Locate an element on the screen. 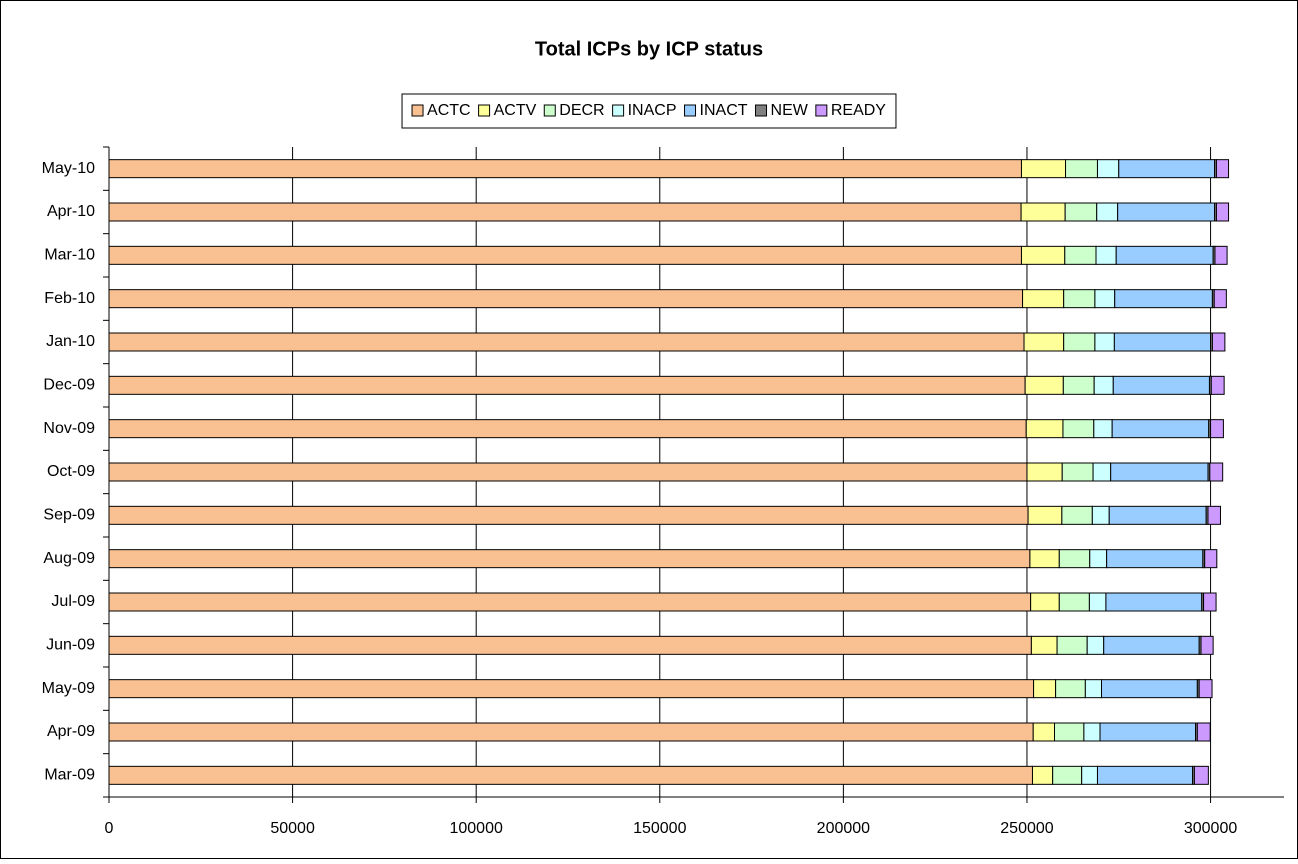 The width and height of the screenshot is (1298, 864). x-tick-label: 150000 is located at coordinates (659, 828).